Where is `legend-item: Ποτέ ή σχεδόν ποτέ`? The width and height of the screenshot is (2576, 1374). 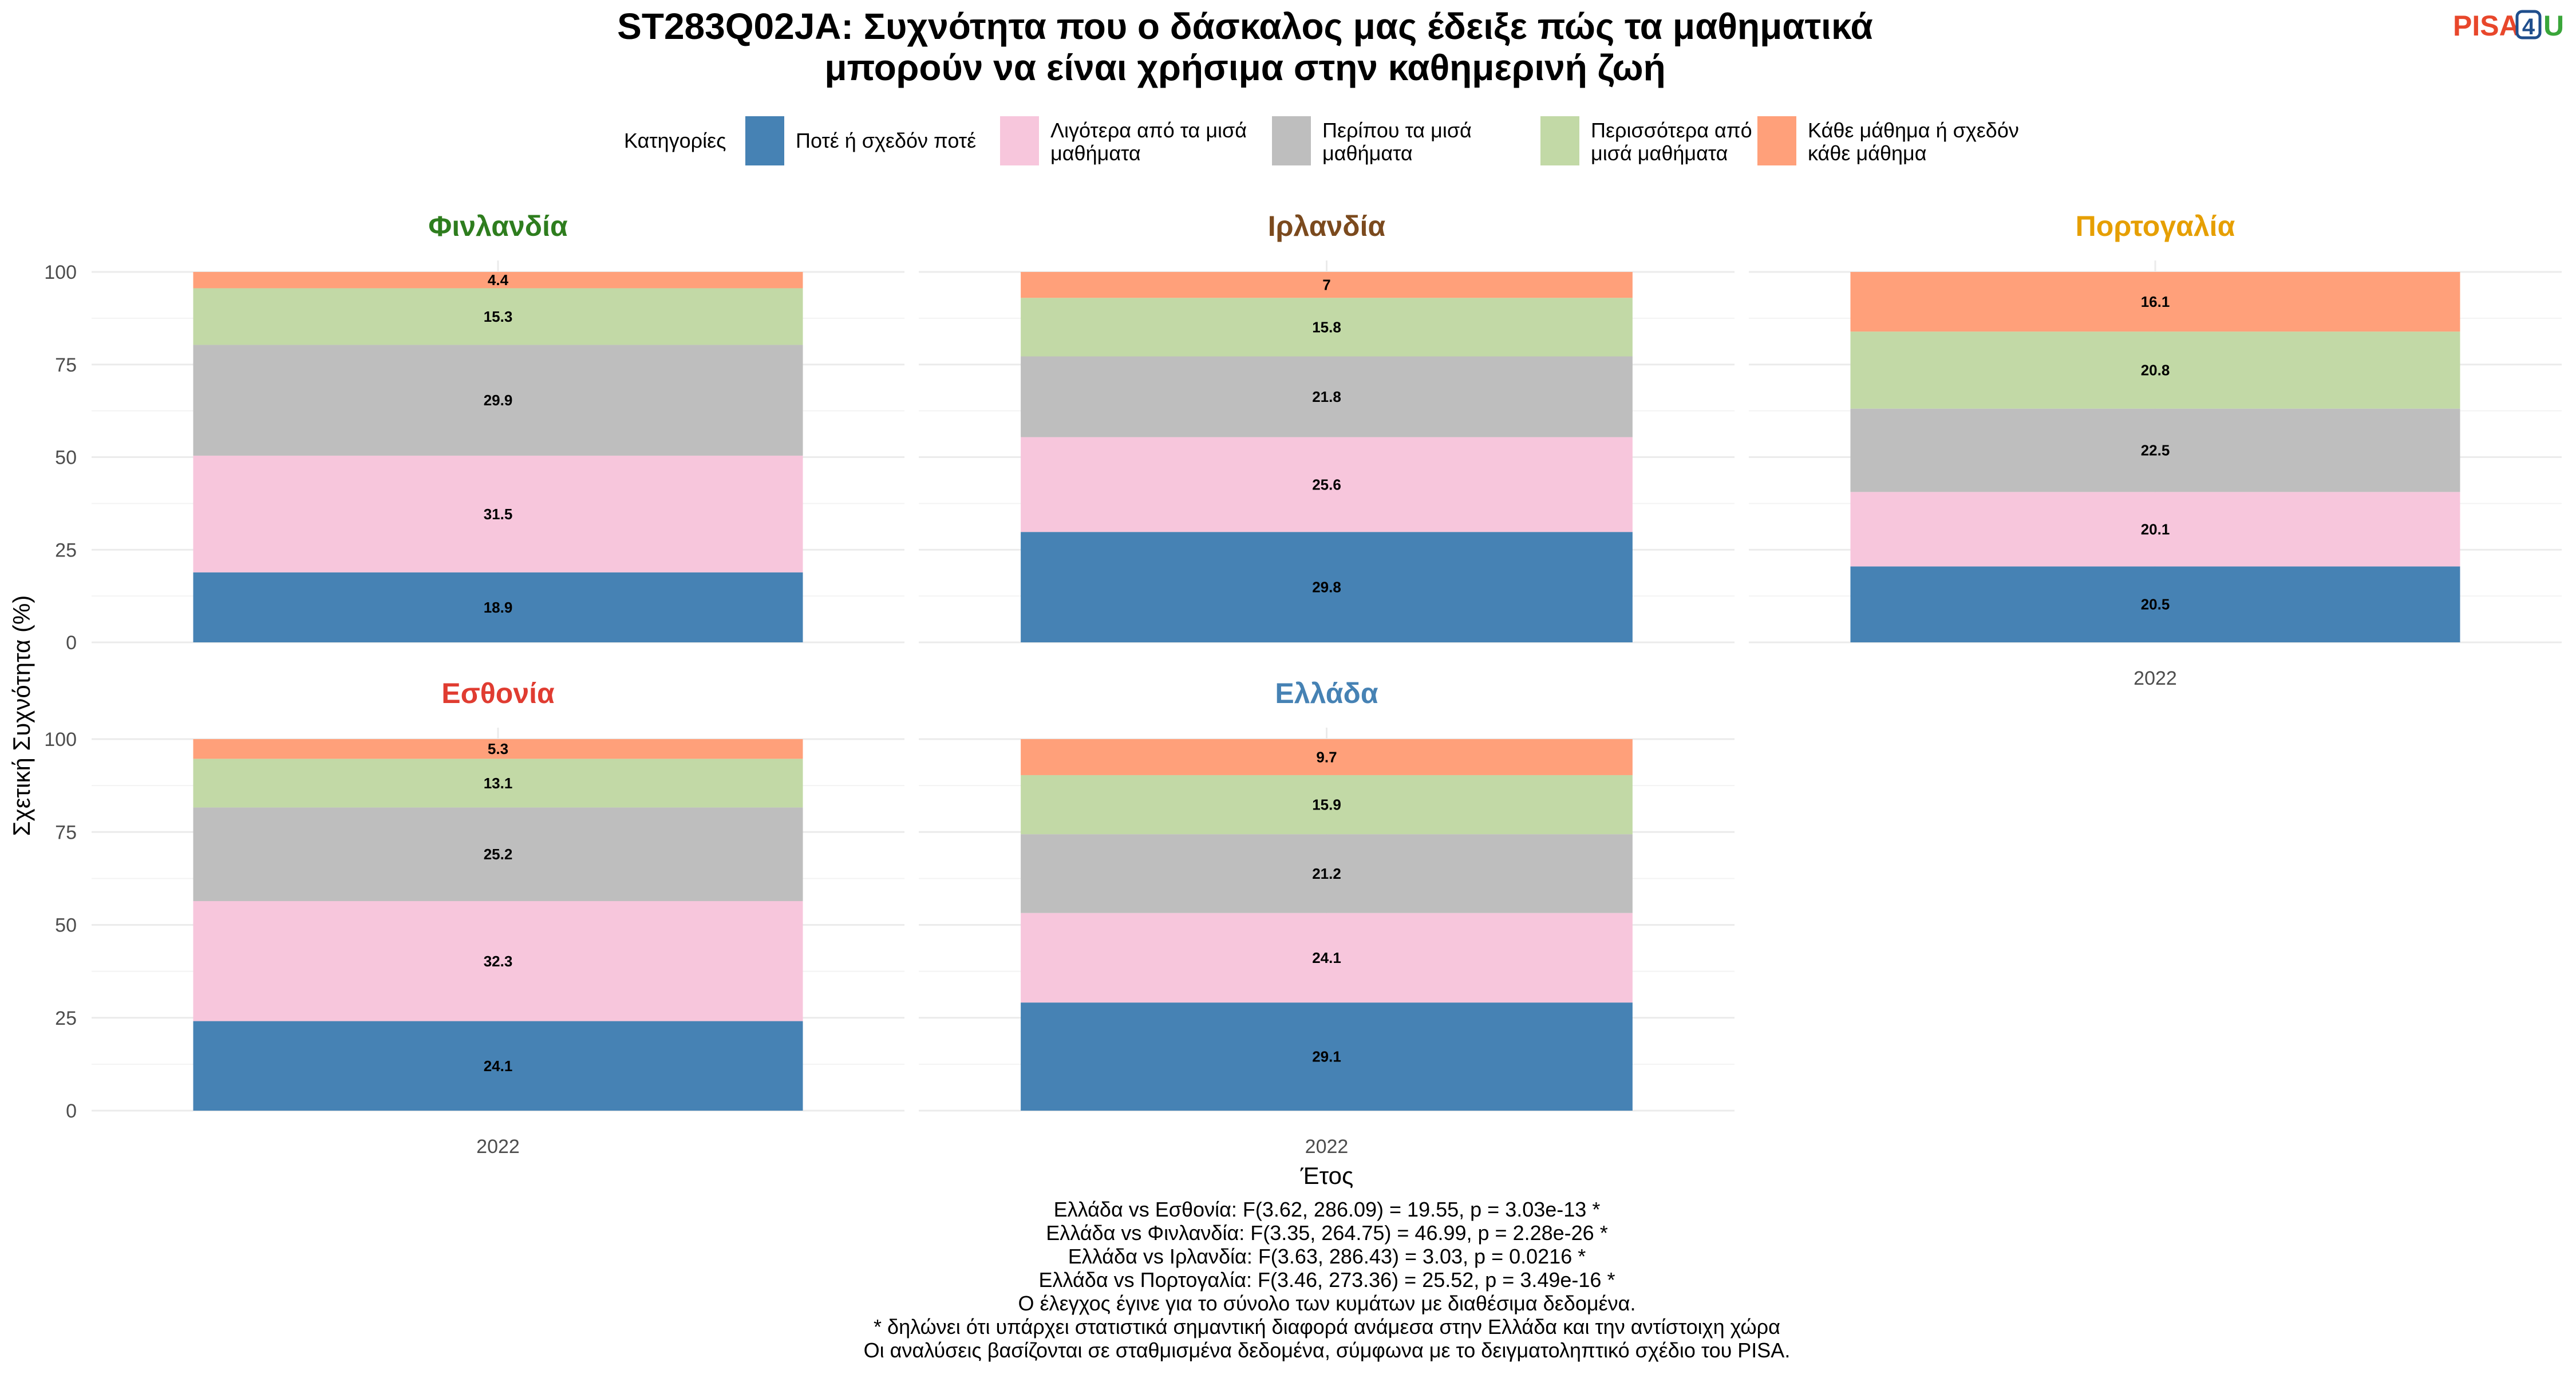 legend-item: Ποτέ ή σχεδόν ποτέ is located at coordinates (860, 140).